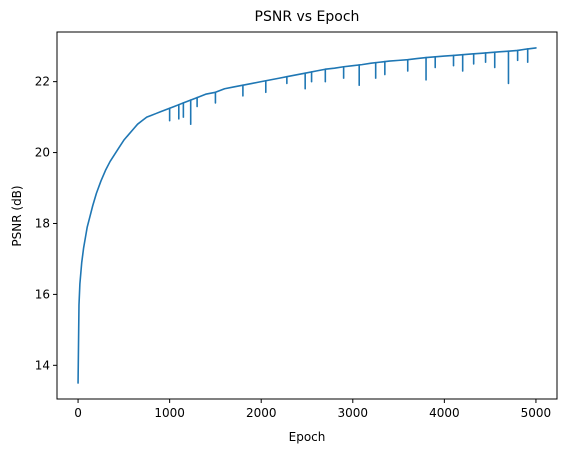 The image size is (563, 453). Describe the element at coordinates (307, 17) in the screenshot. I see `chart-title: PSNR vs Epoch` at that location.